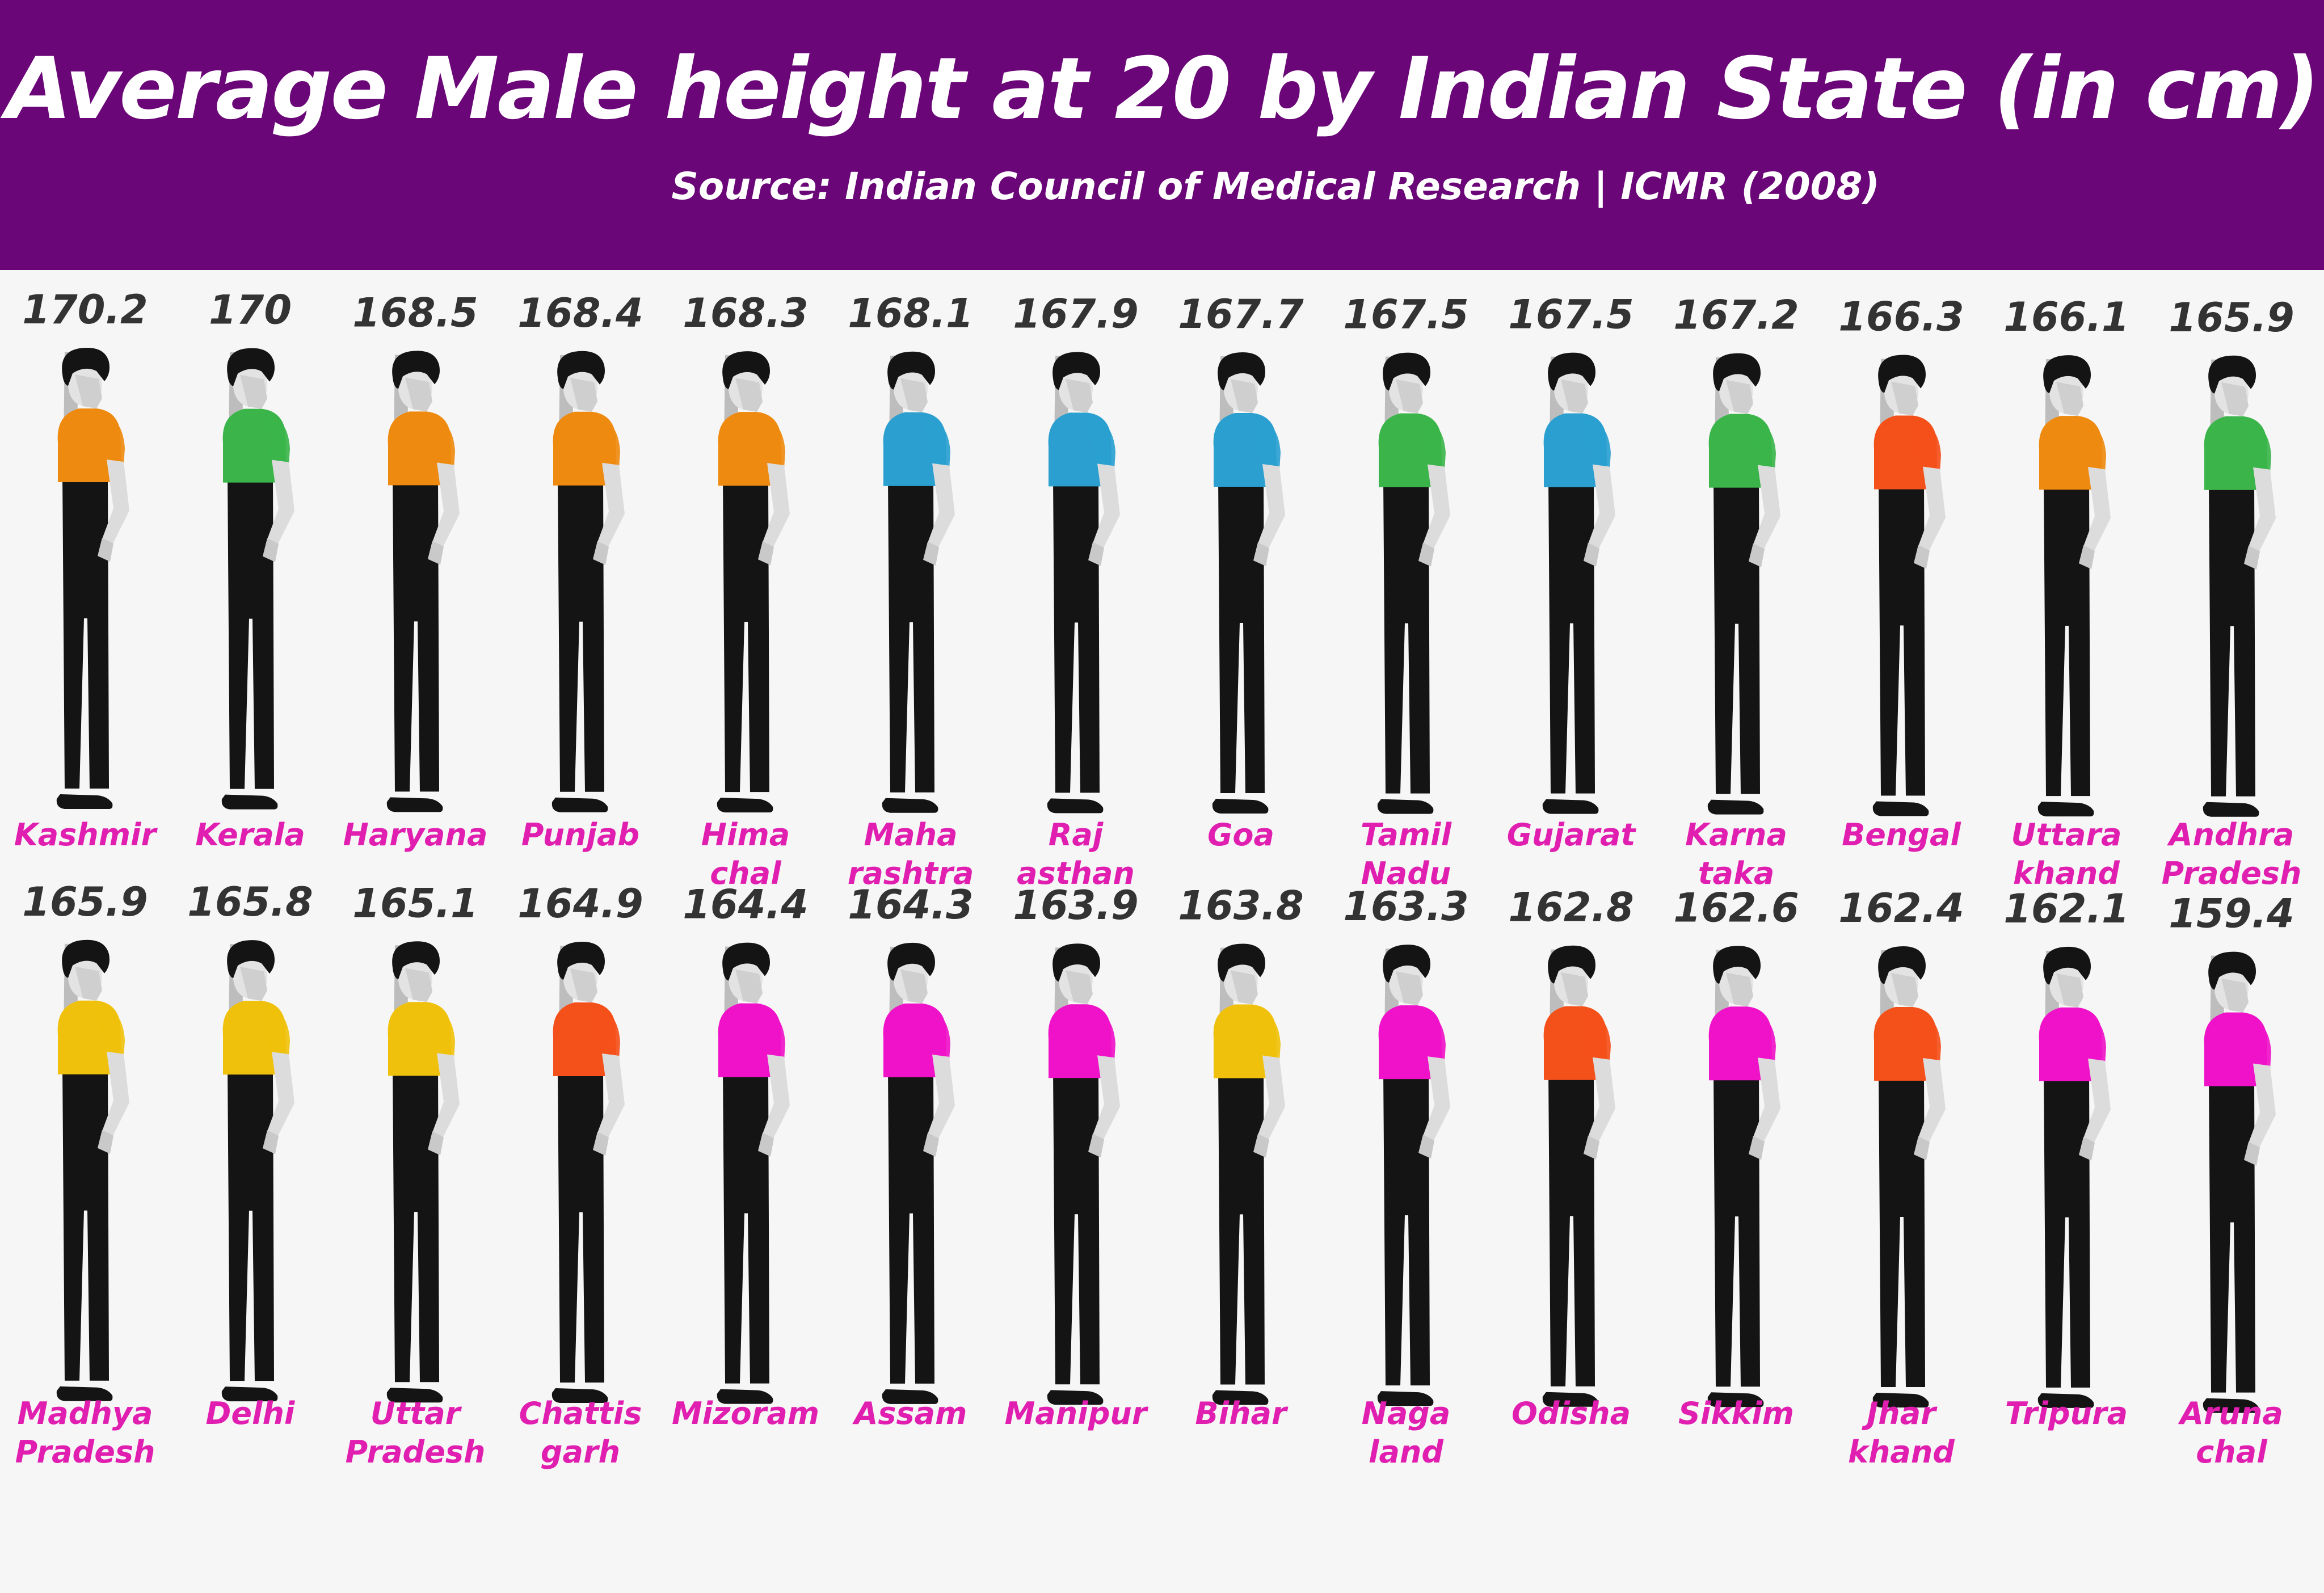 This screenshot has height=1593, width=2324. Describe the element at coordinates (1901, 1433) in the screenshot. I see `state-label: Jhar khand` at that location.